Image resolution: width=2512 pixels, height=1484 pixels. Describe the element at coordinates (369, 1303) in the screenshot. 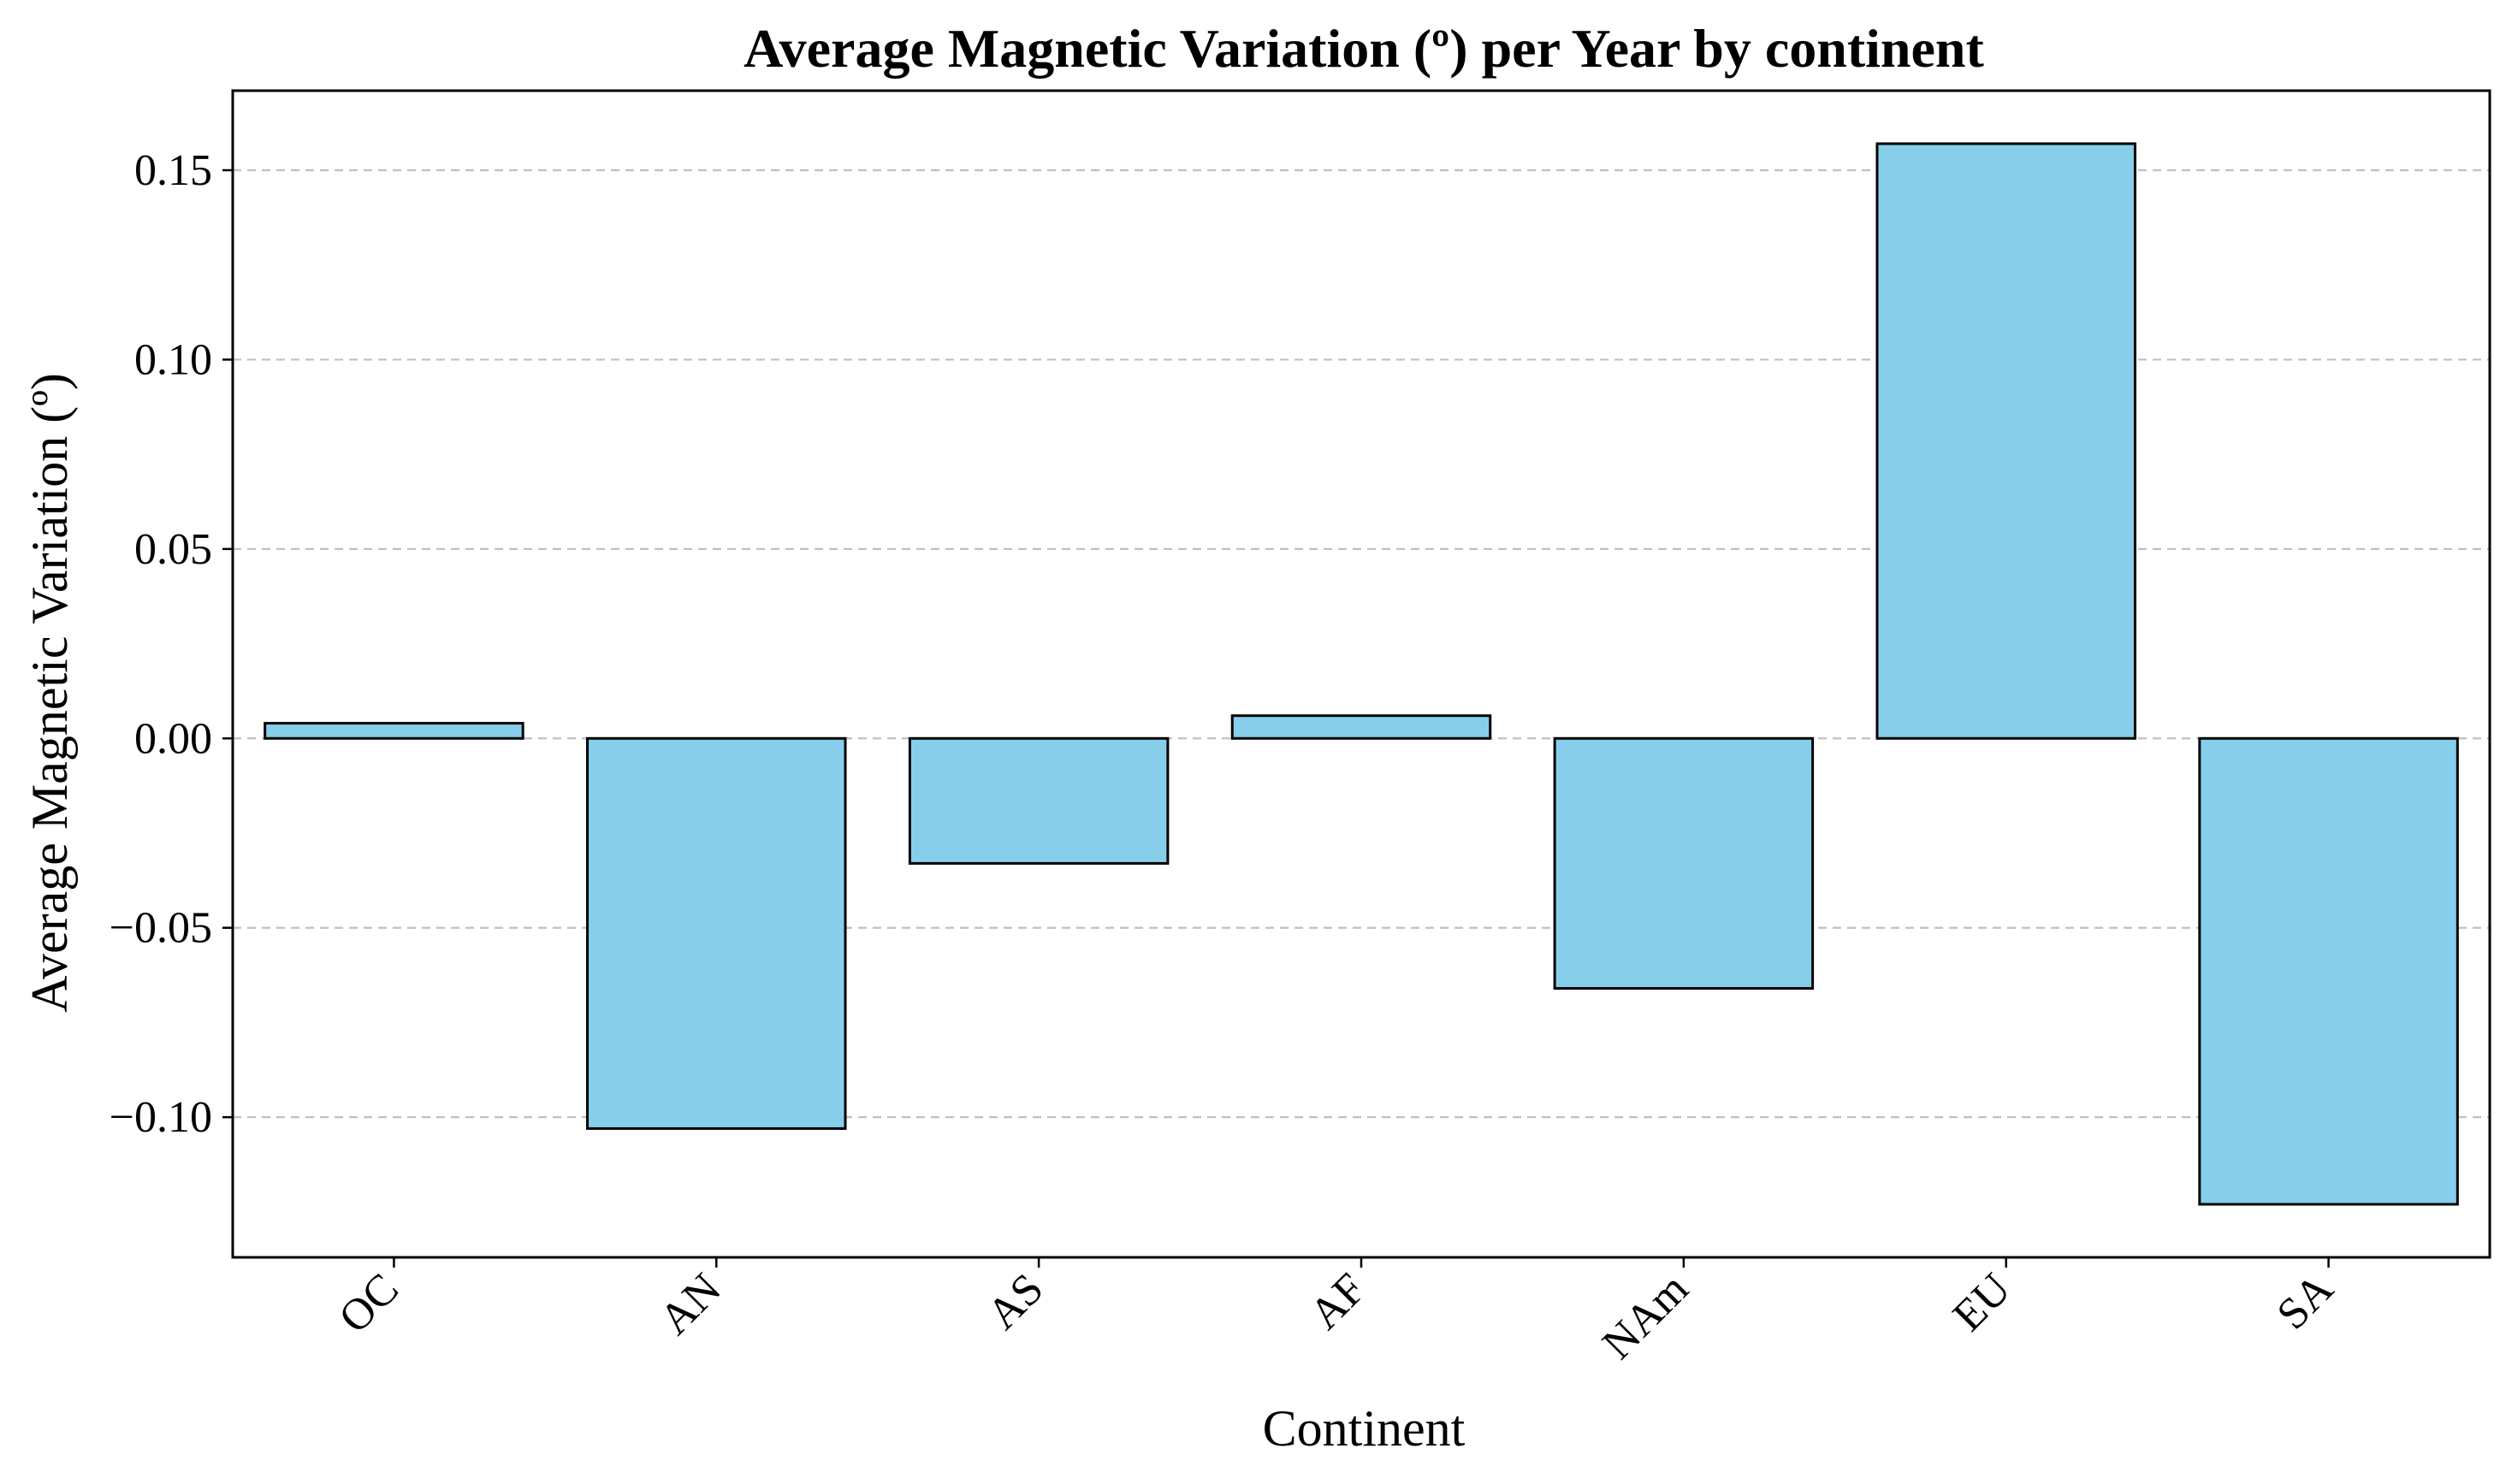

I see `x-tick-label: OC` at that location.